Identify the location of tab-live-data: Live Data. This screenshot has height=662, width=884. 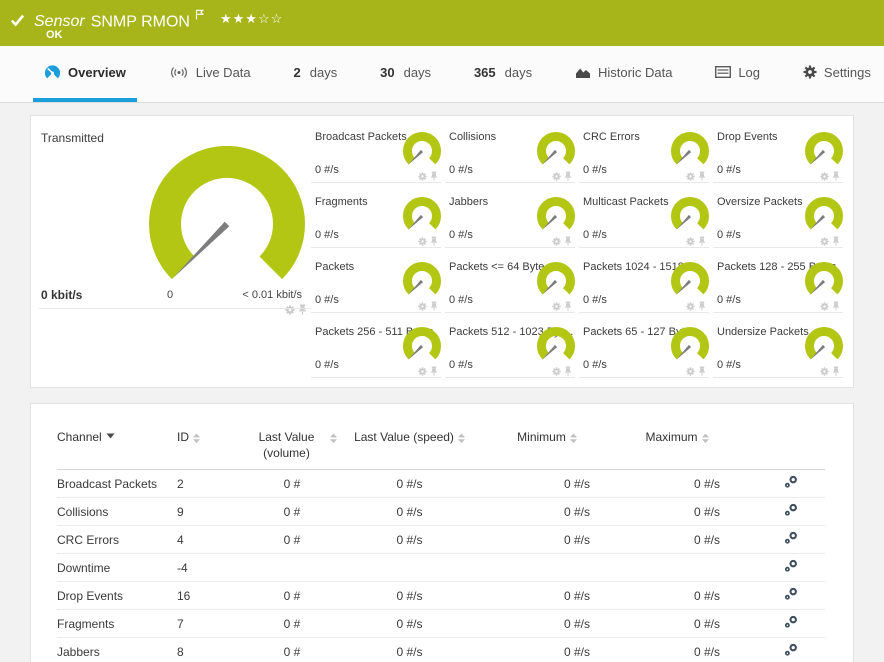
(210, 74).